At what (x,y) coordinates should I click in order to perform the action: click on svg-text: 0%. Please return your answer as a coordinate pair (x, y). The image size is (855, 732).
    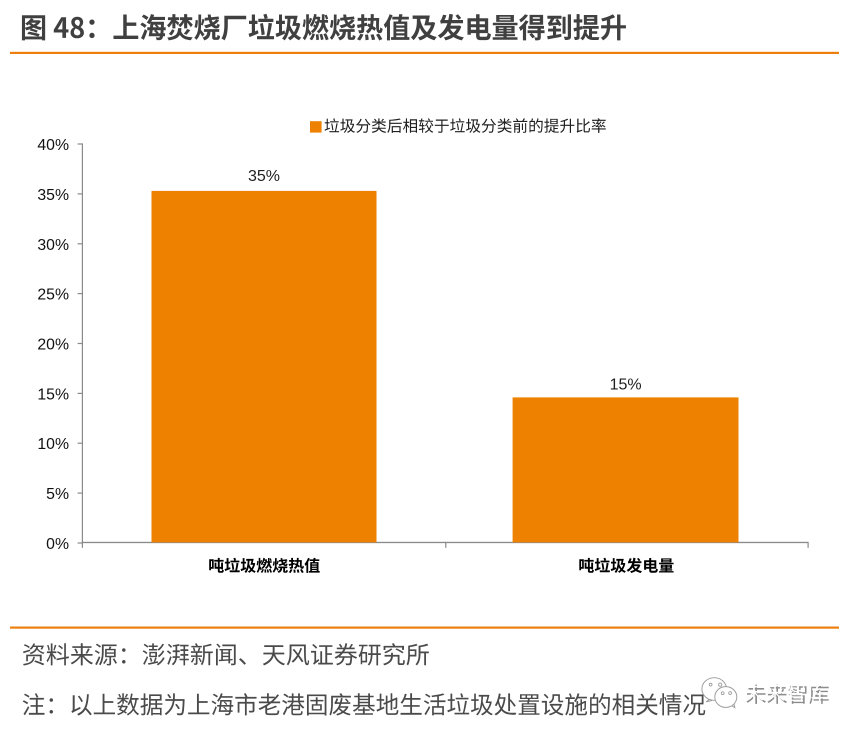
    Looking at the image, I should click on (57, 544).